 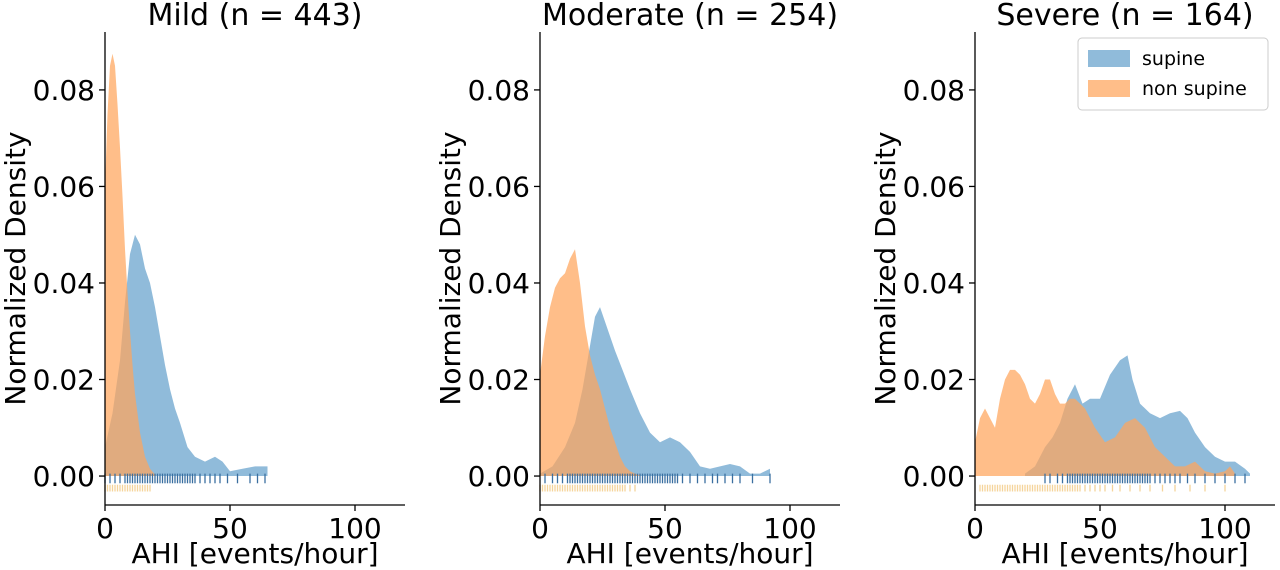 What do you see at coordinates (934, 476) in the screenshot?
I see `panel3-y-tick-label: 0.00` at bounding box center [934, 476].